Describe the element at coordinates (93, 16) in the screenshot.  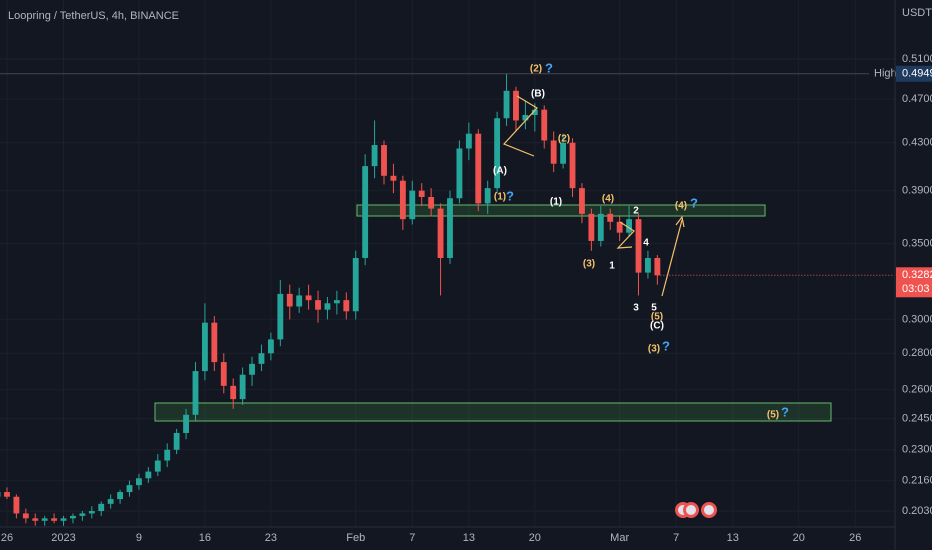
I see `chart-title: Loopring / TetherUS, 4h, BINANCE` at that location.